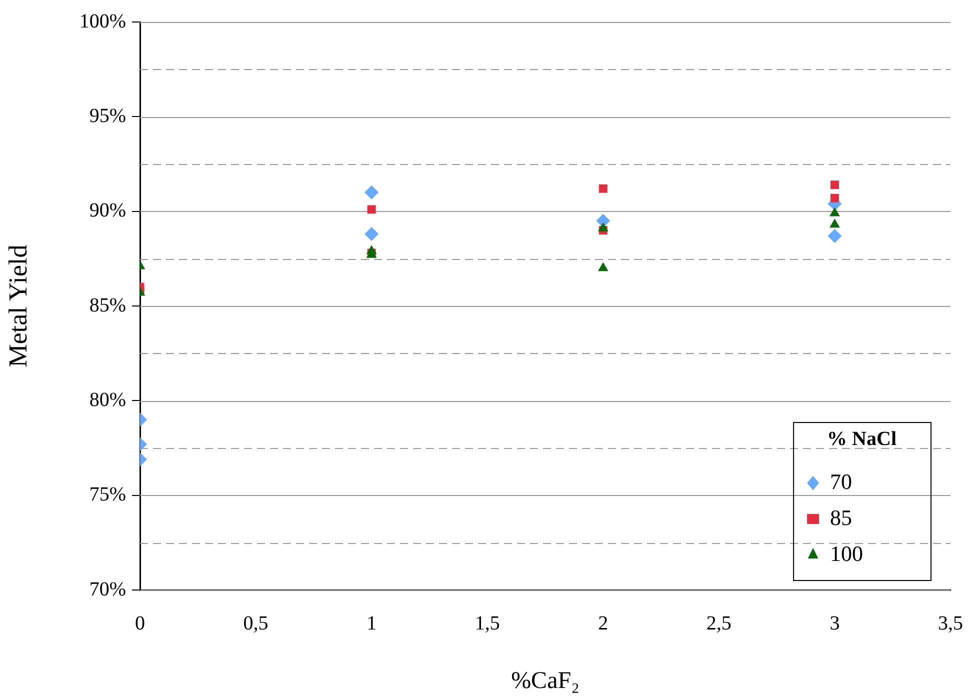  Describe the element at coordinates (545, 681) in the screenshot. I see `x-axis-title: %CaF₂` at that location.